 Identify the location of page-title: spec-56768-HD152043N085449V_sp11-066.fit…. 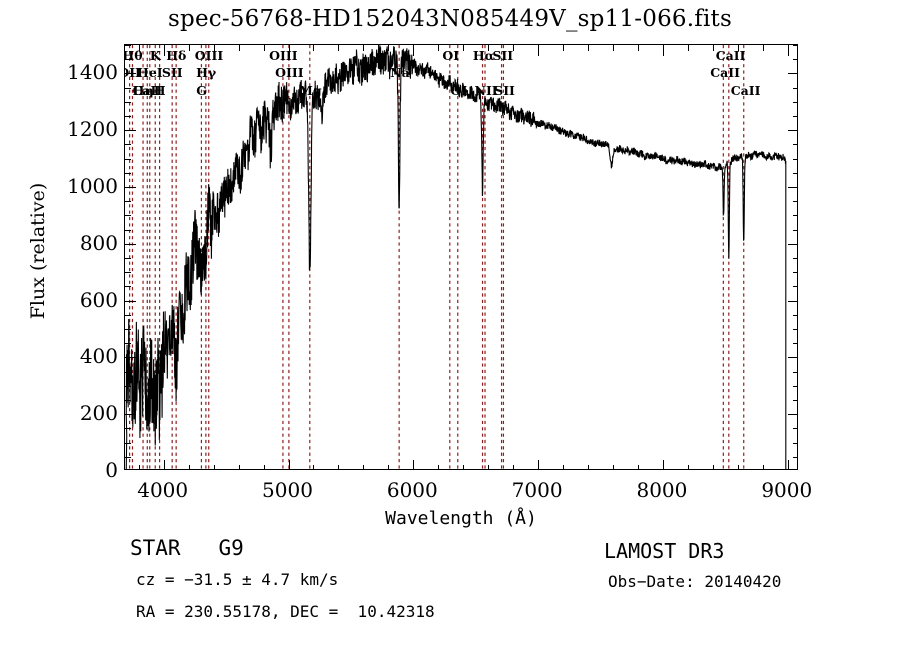
(450, 19).